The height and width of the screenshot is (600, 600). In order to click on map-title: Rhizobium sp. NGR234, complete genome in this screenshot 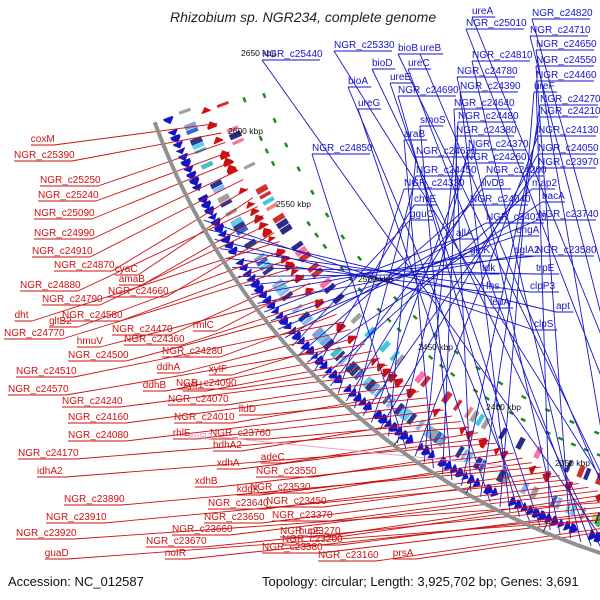, I will do `click(303, 17)`.